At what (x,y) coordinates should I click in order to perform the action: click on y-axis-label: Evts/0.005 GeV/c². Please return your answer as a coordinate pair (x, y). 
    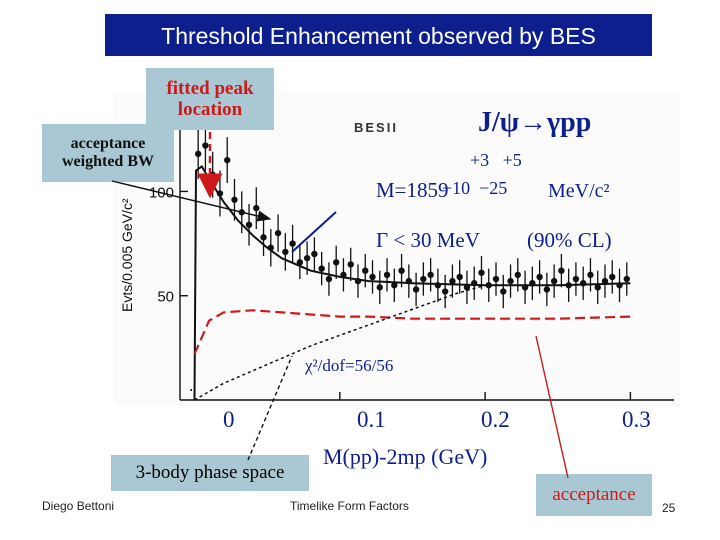
    Looking at the image, I should click on (127, 255).